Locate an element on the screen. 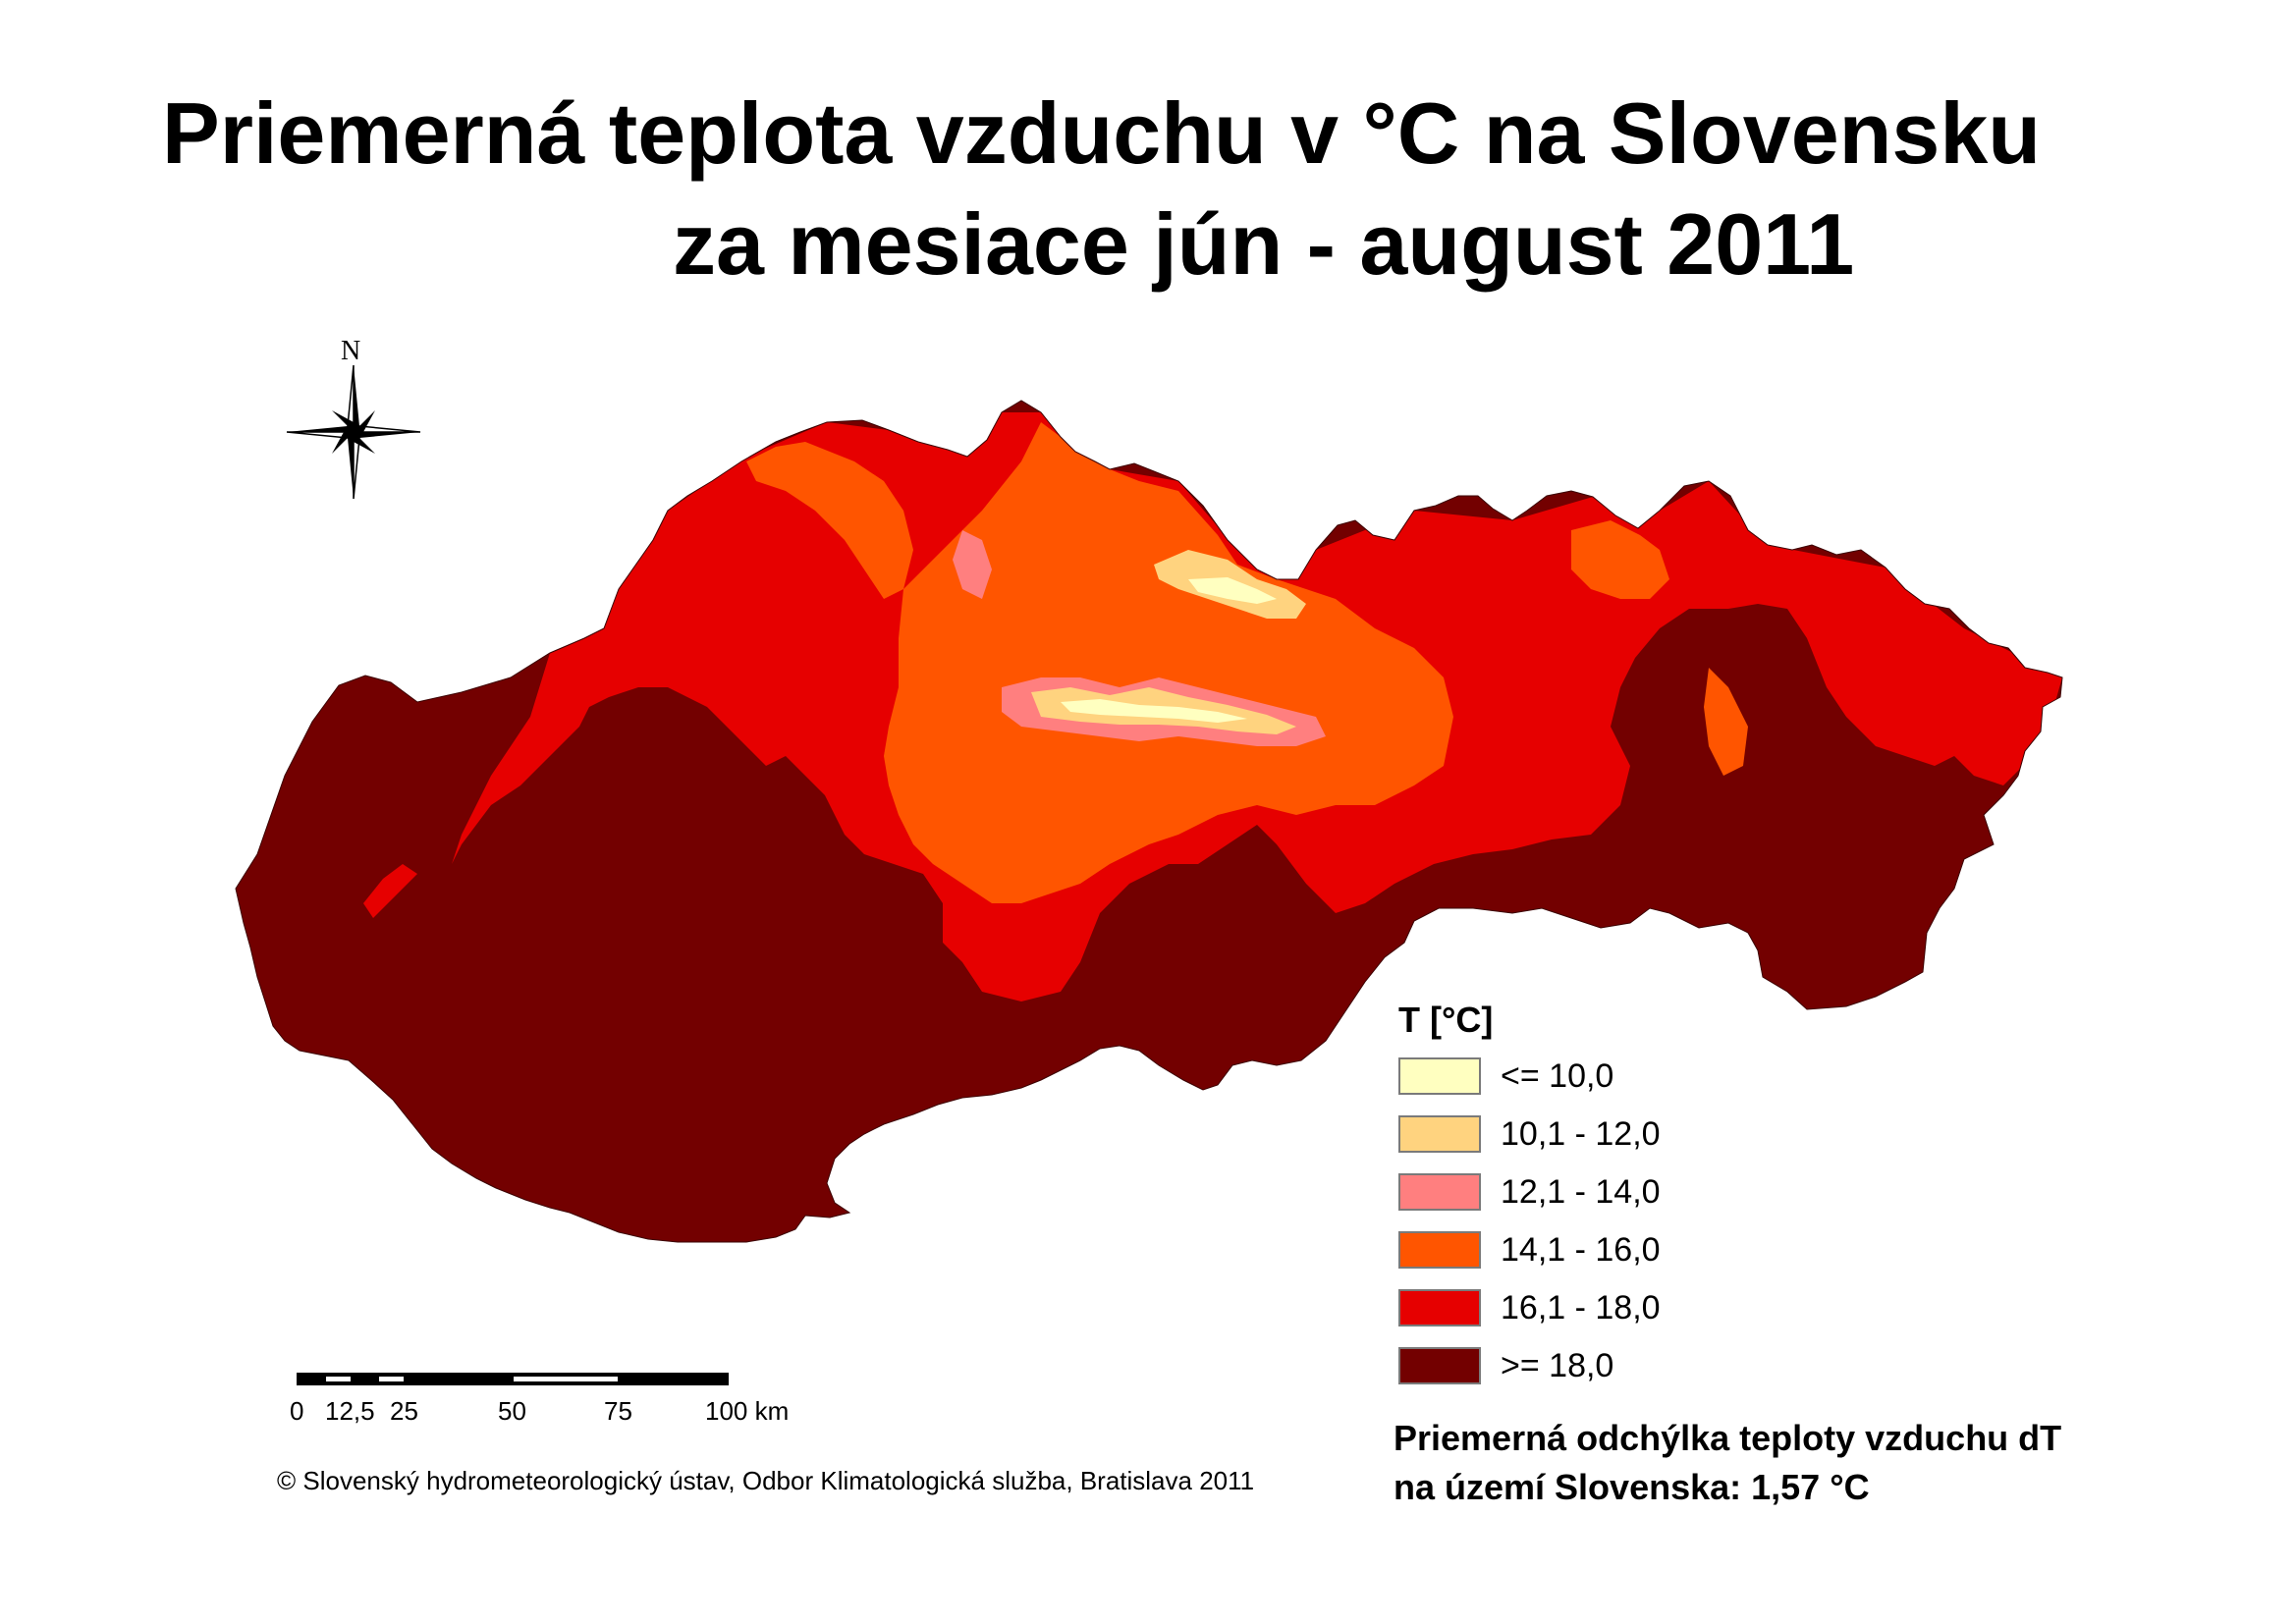  map-title-line-2: za mesiace jún - august 2011 is located at coordinates (1264, 244).